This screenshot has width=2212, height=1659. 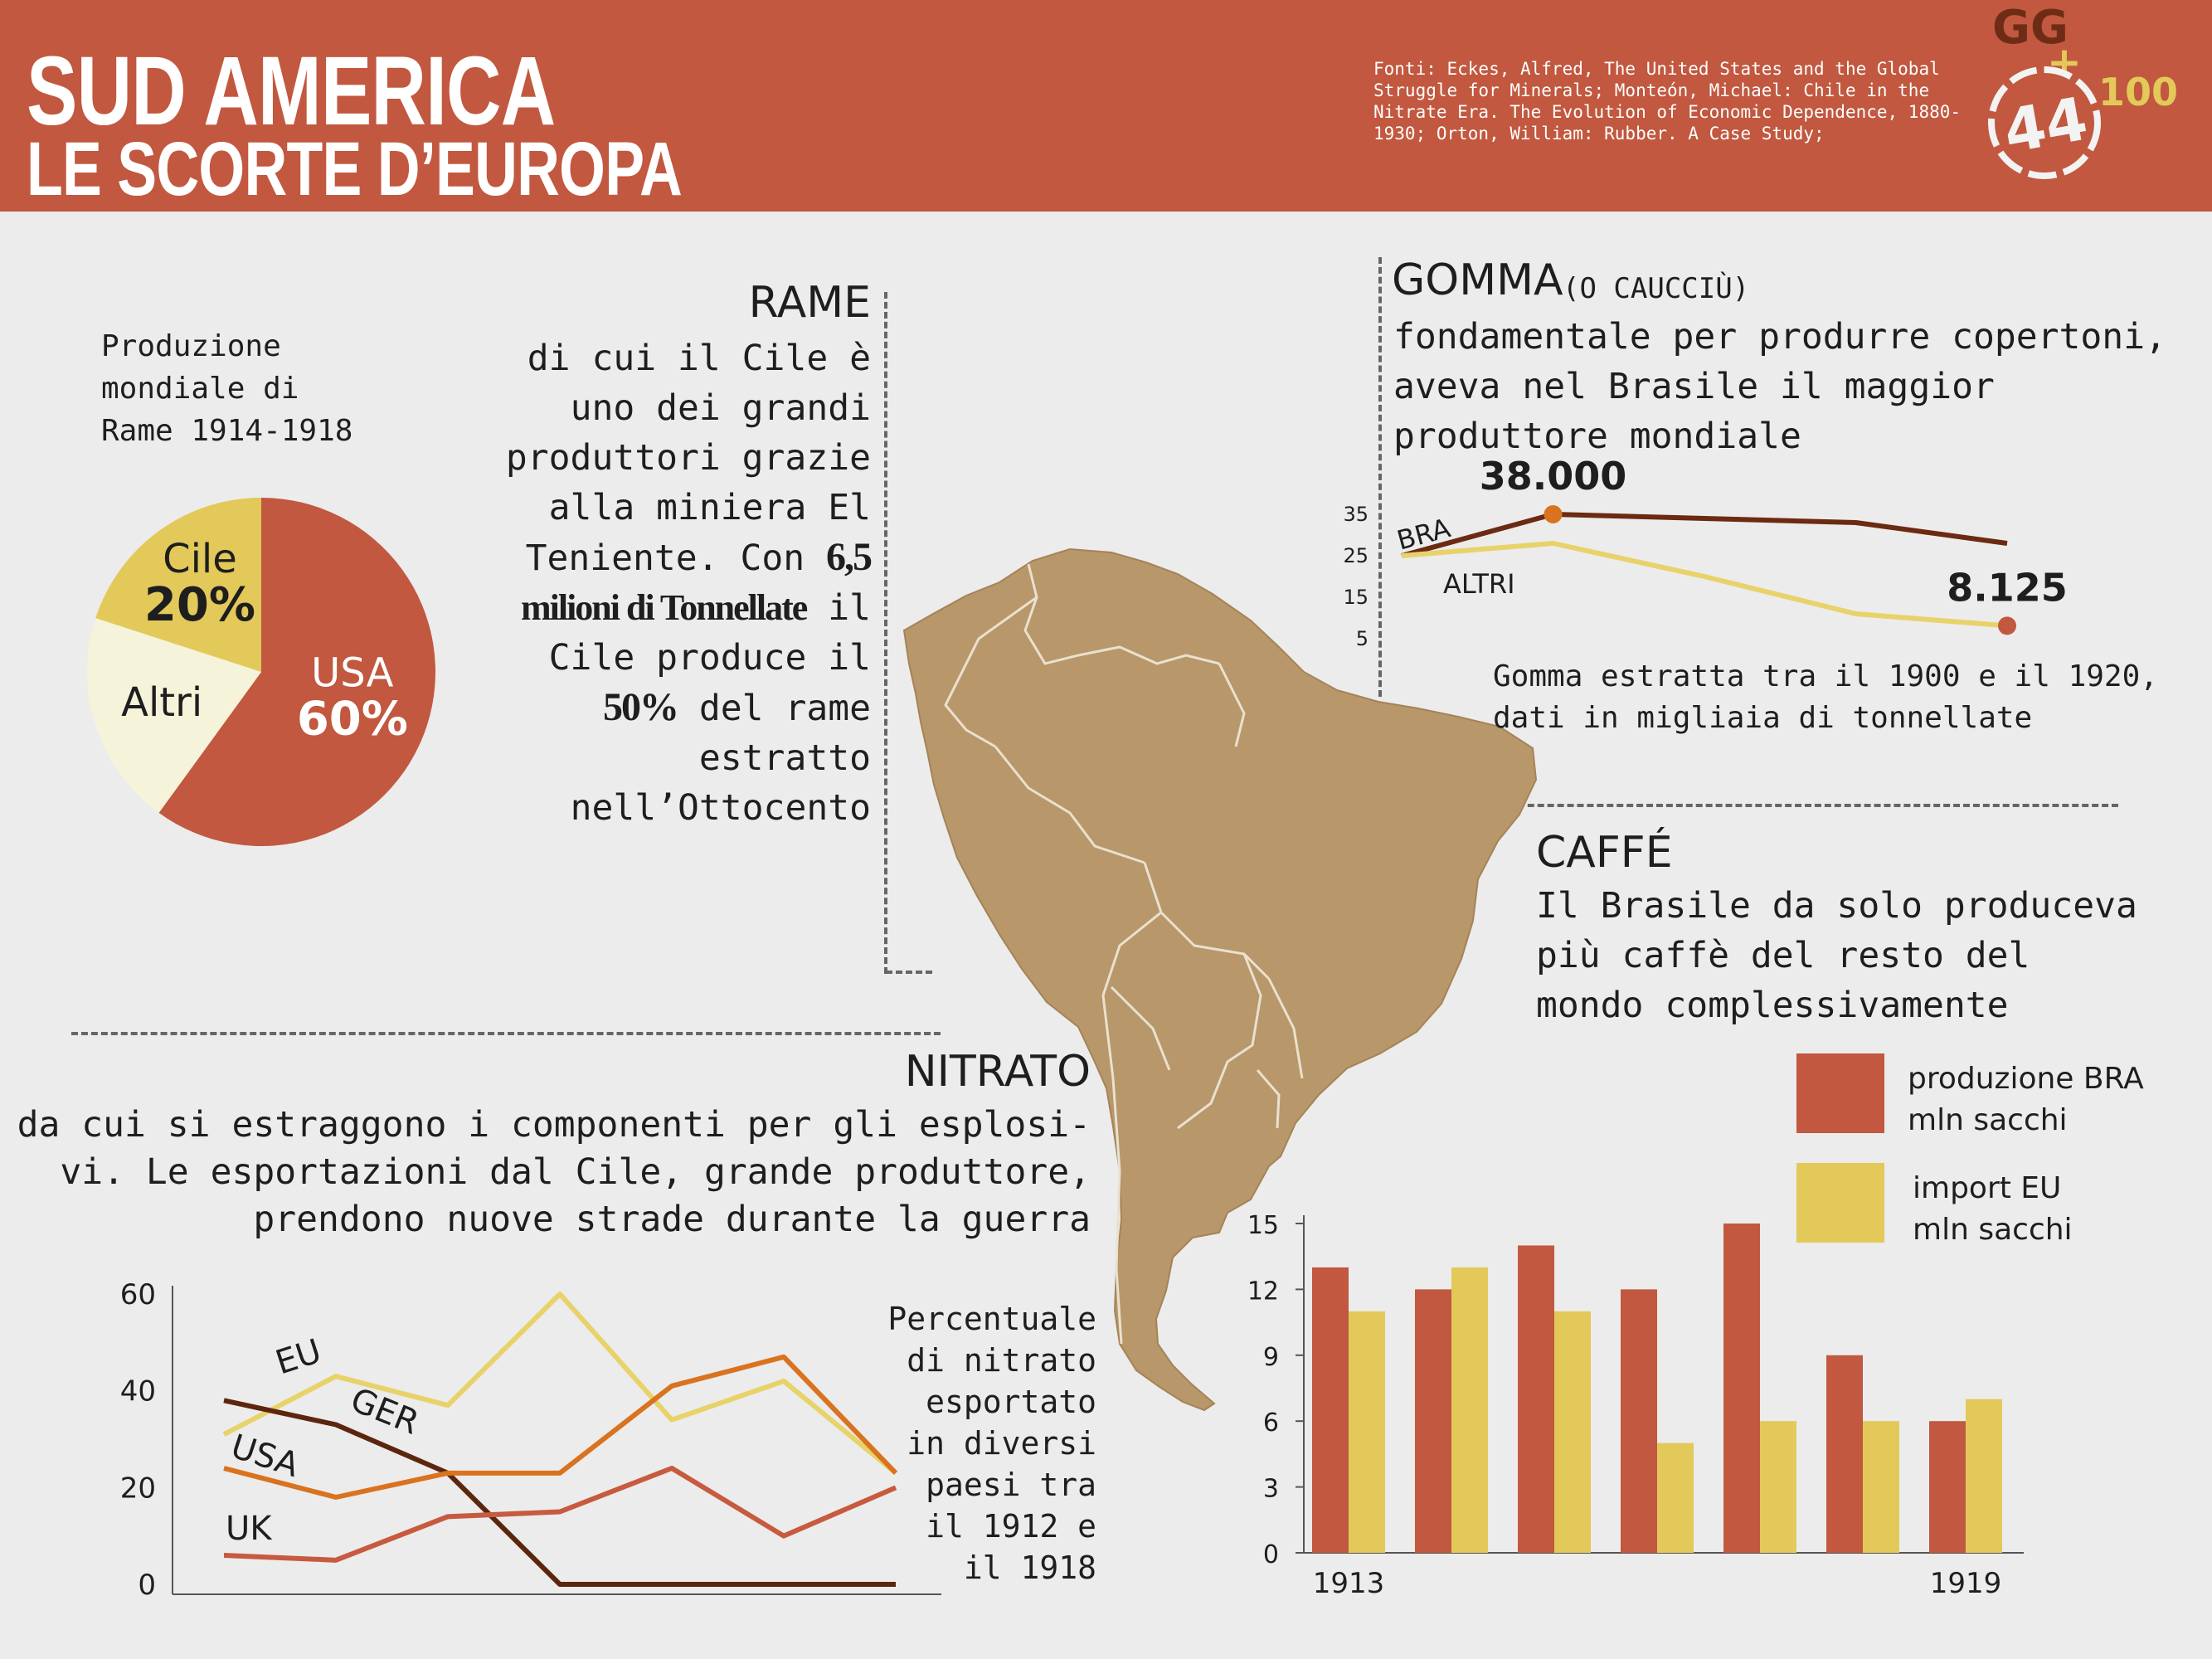 What do you see at coordinates (1479, 584) in the screenshot?
I see `rubber-series-label-altri: ALTRI` at bounding box center [1479, 584].